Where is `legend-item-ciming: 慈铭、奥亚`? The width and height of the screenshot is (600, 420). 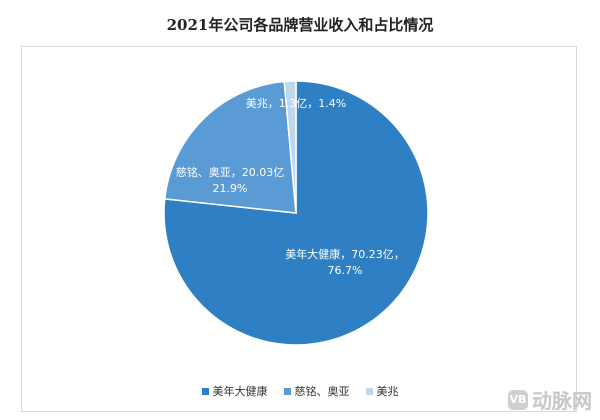
legend-item-ciming: 慈铭、奥亚 is located at coordinates (316, 391).